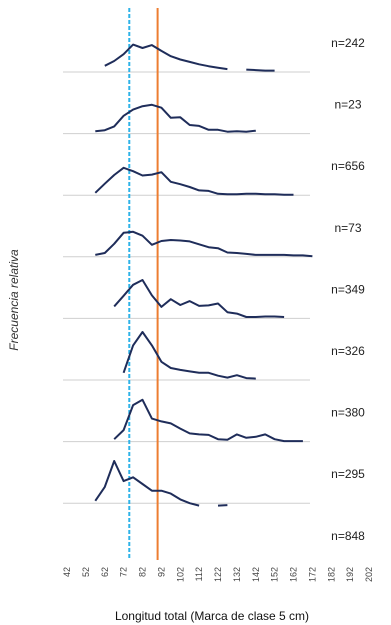 The image size is (391, 625). What do you see at coordinates (347, 228) in the screenshot?
I see `n-label-4: n=73` at bounding box center [347, 228].